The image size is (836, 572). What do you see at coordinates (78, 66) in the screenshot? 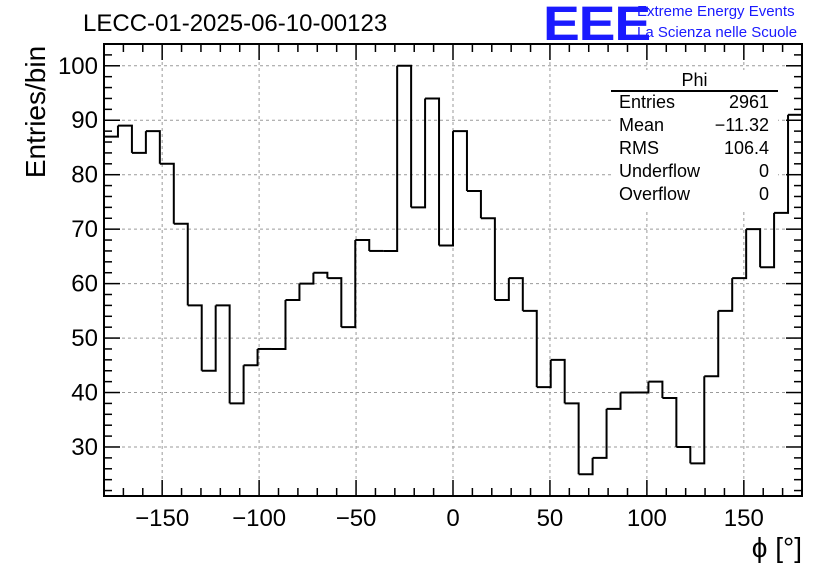
I see `y-tick-label: 100` at bounding box center [78, 66].